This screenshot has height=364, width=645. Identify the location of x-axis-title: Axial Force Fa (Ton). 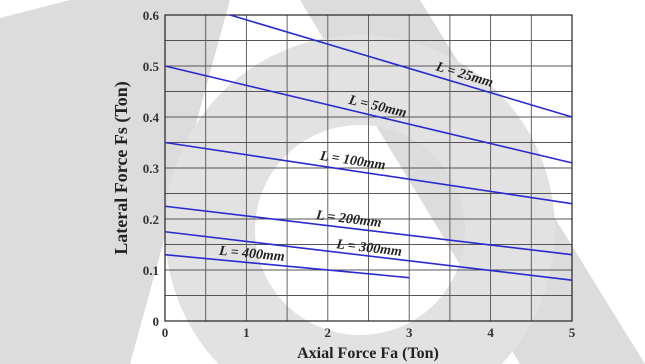
(368, 353).